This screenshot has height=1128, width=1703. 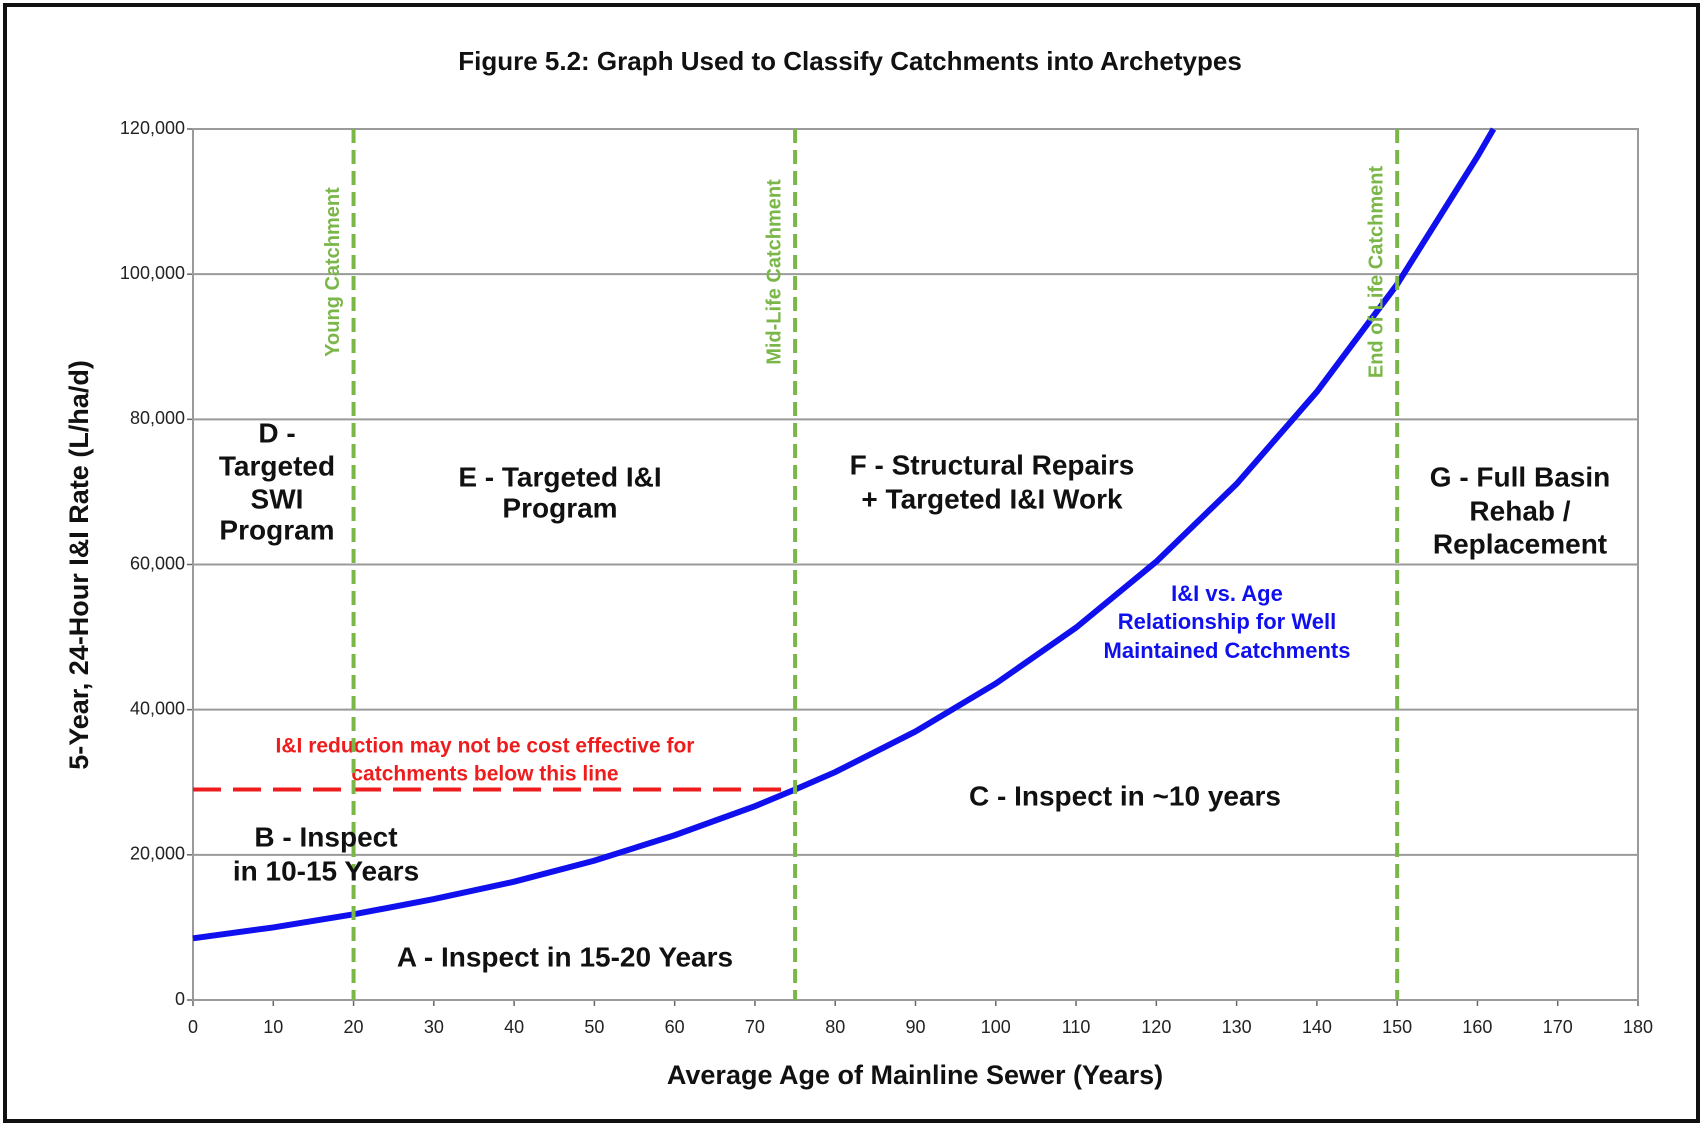 I want to click on x-tick-label: 170, so click(x=1558, y=1027).